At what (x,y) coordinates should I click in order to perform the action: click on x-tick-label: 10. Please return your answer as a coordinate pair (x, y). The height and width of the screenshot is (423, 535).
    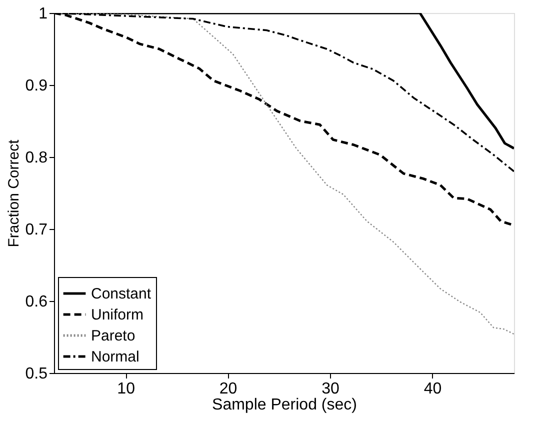
    Looking at the image, I should click on (126, 389).